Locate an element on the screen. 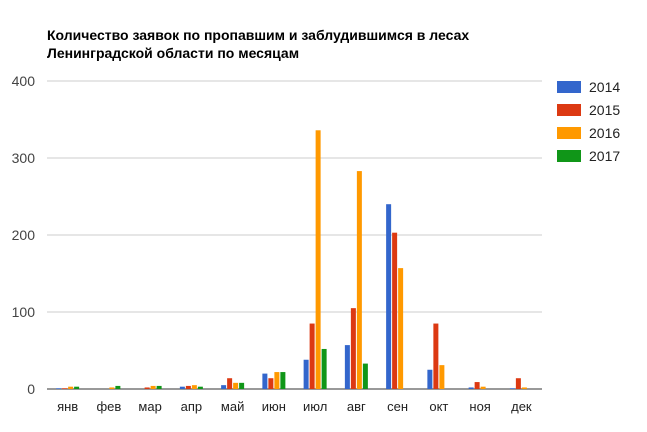 This screenshot has width=647, height=432. legend: 2014 2015 2016 2017 is located at coordinates (588, 121).